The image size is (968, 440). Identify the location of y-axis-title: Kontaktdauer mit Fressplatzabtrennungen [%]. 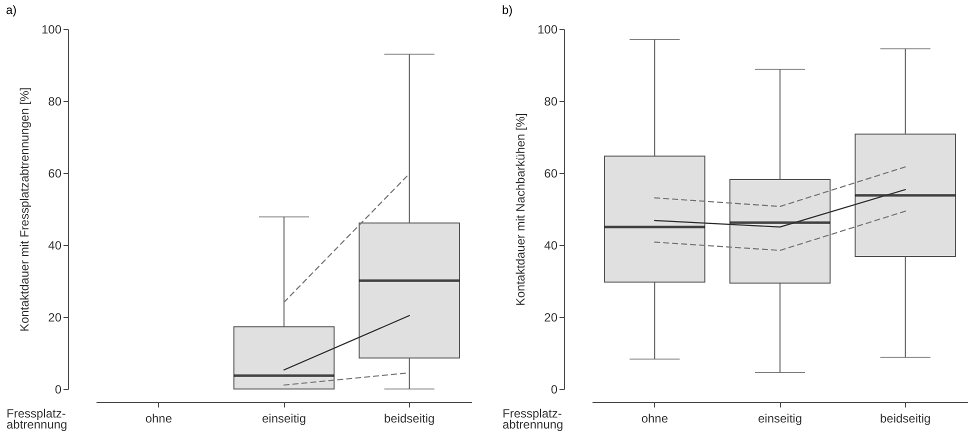
(24, 209).